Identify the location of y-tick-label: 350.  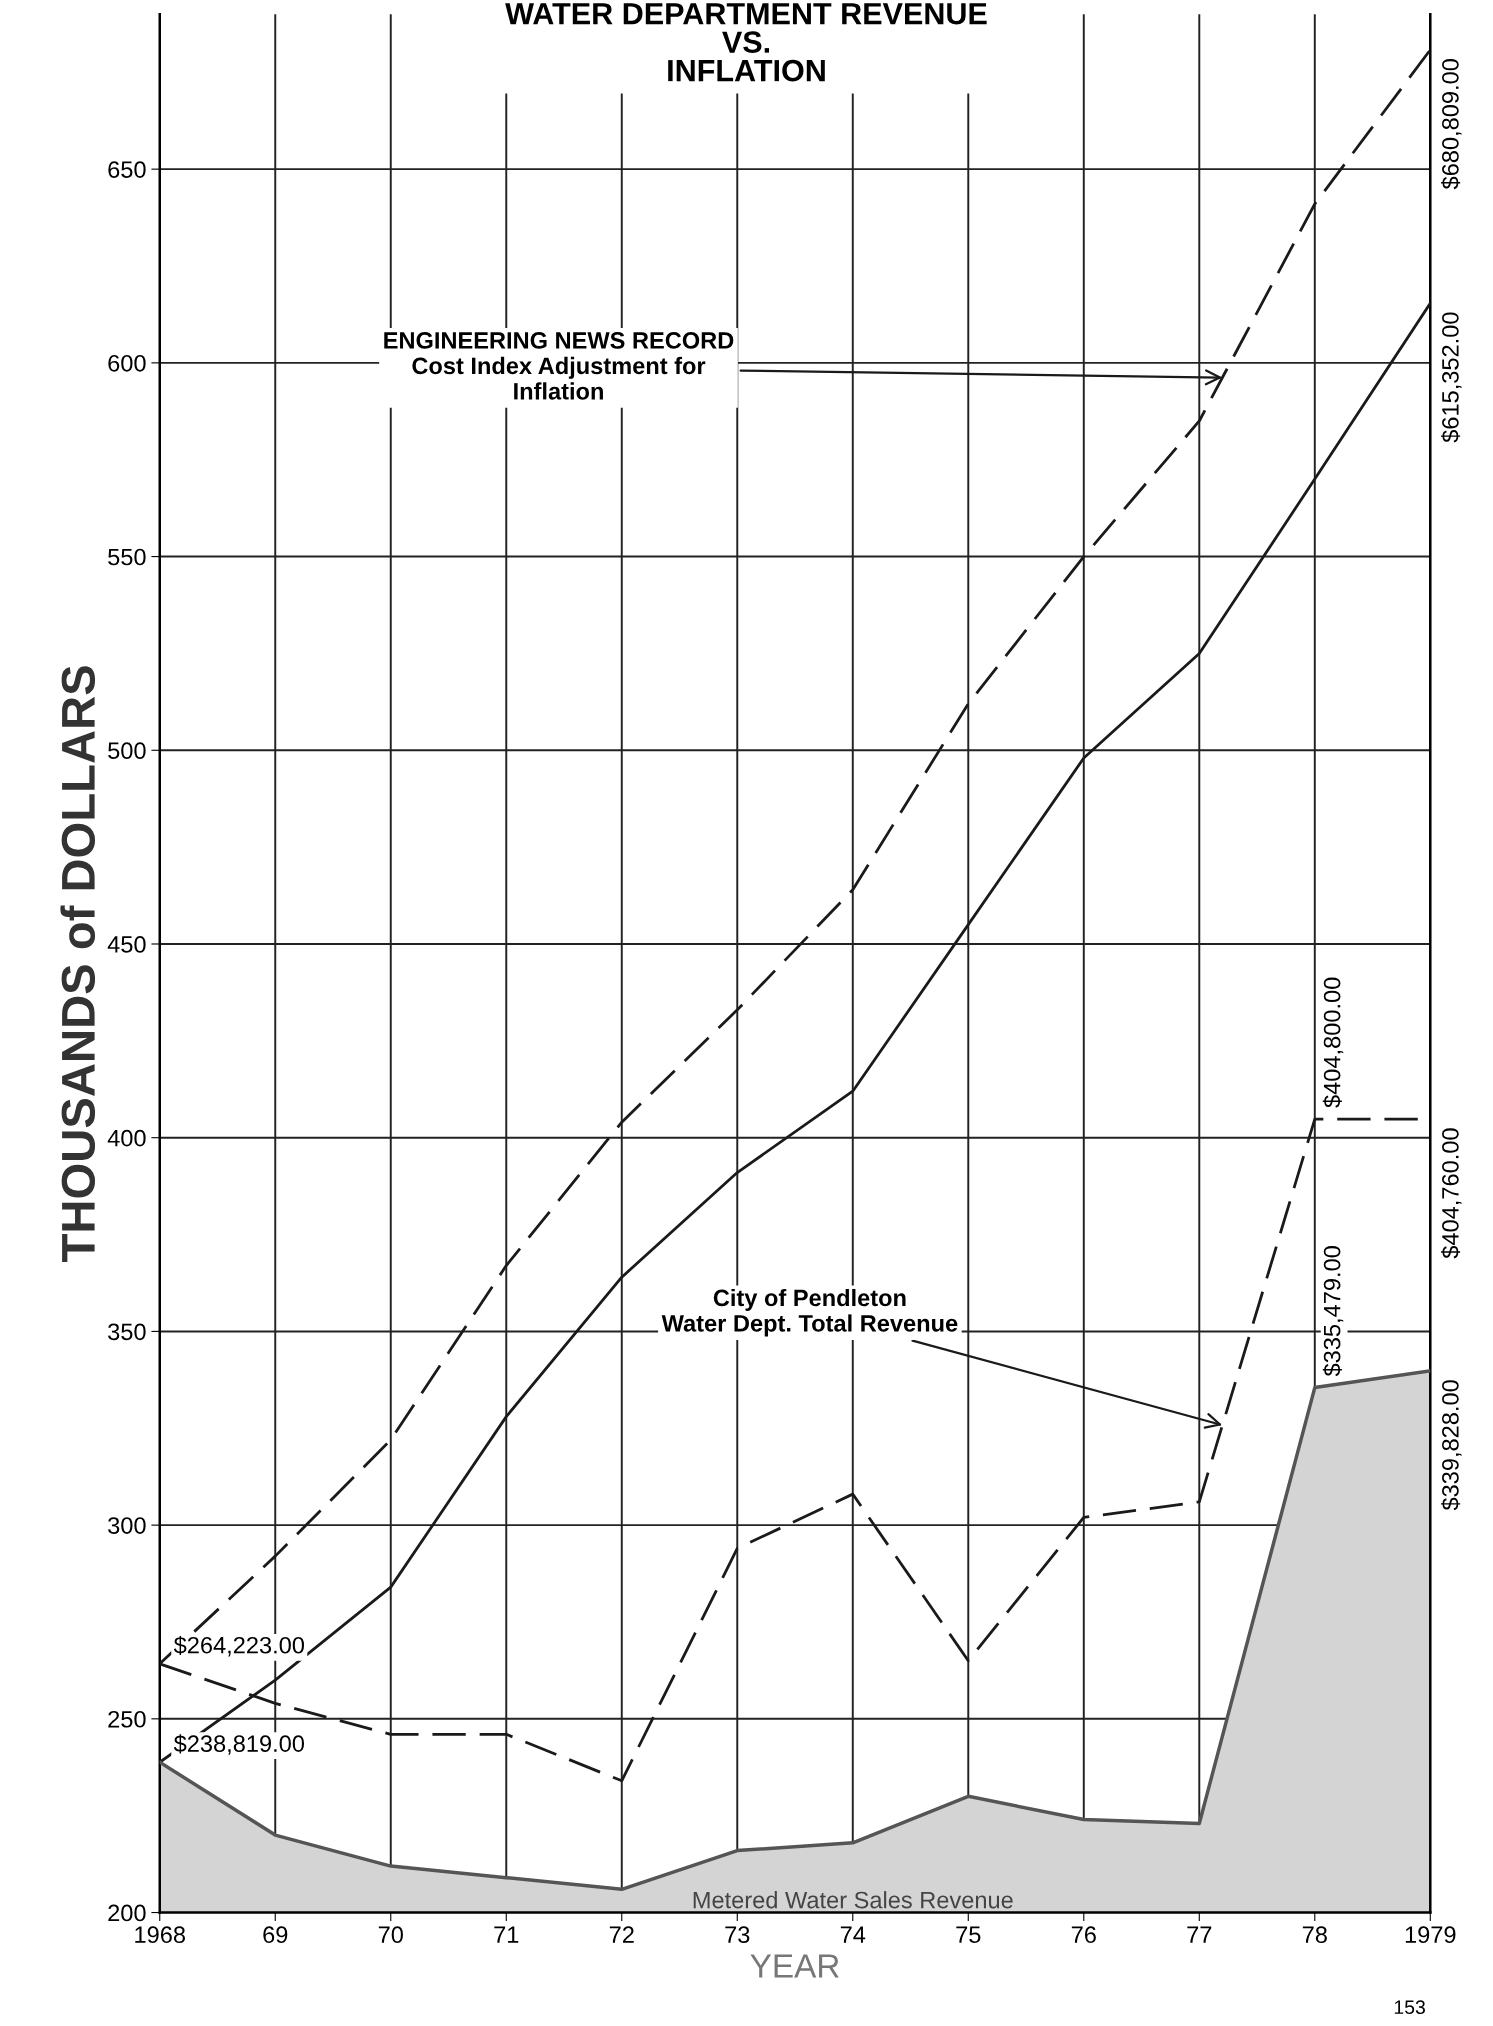
(127, 1332).